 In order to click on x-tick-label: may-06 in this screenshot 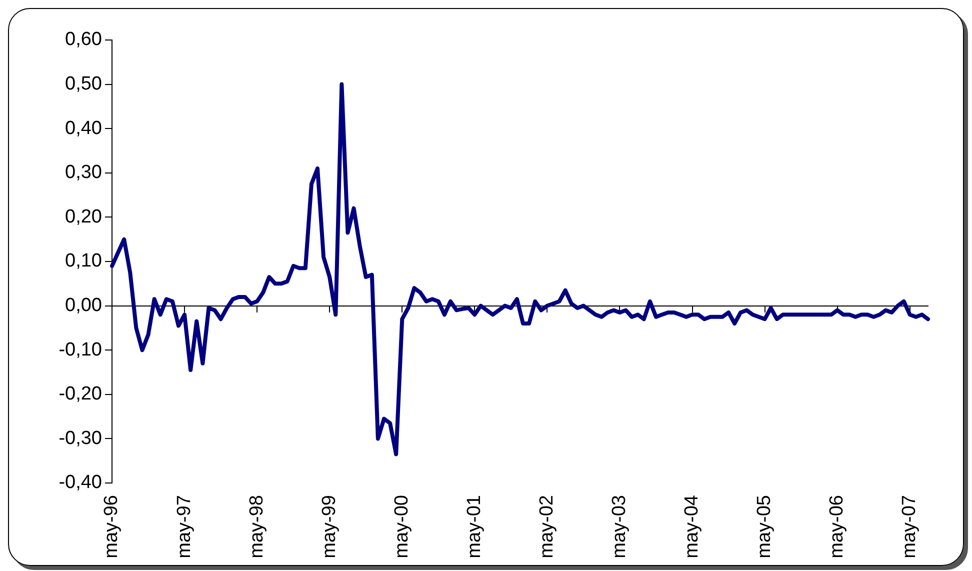, I will do `click(837, 526)`.